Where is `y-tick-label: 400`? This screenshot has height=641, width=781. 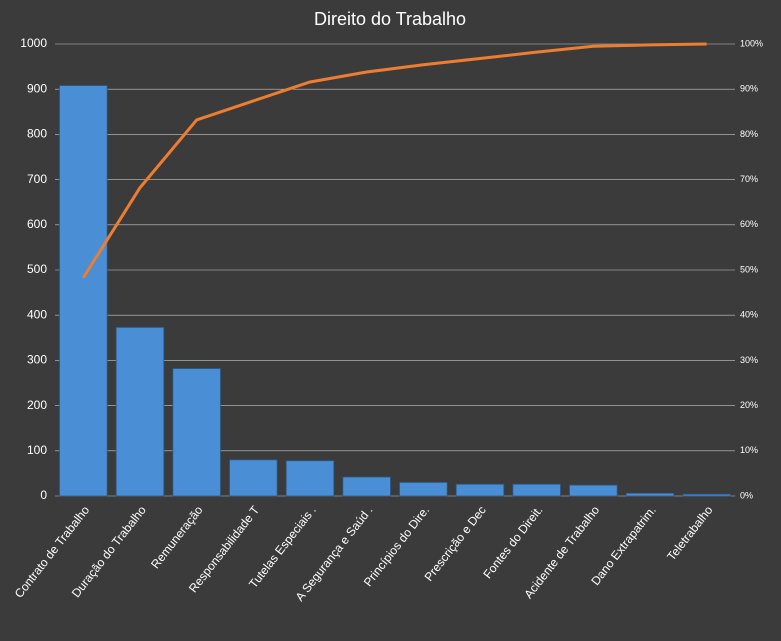
y-tick-label: 400 is located at coordinates (37, 314).